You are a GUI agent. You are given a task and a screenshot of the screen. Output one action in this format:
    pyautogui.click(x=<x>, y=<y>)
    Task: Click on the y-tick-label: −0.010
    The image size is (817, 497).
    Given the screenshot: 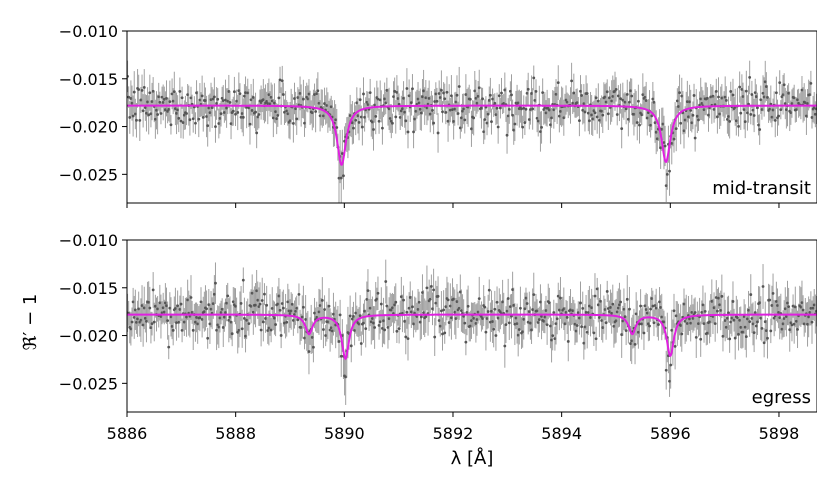 What is the action you would take?
    pyautogui.click(x=88, y=31)
    